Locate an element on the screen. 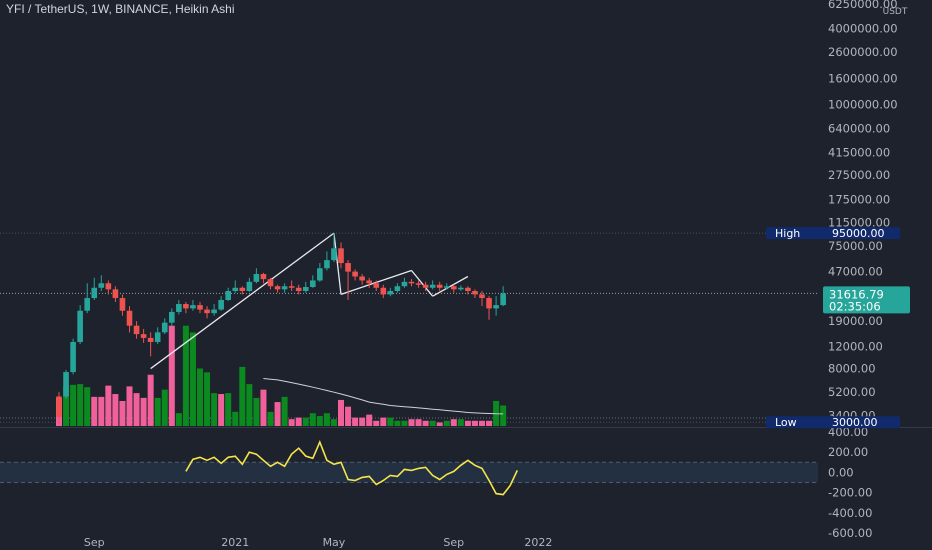 This screenshot has height=550, width=932. oscillator-band is located at coordinates (409, 472).